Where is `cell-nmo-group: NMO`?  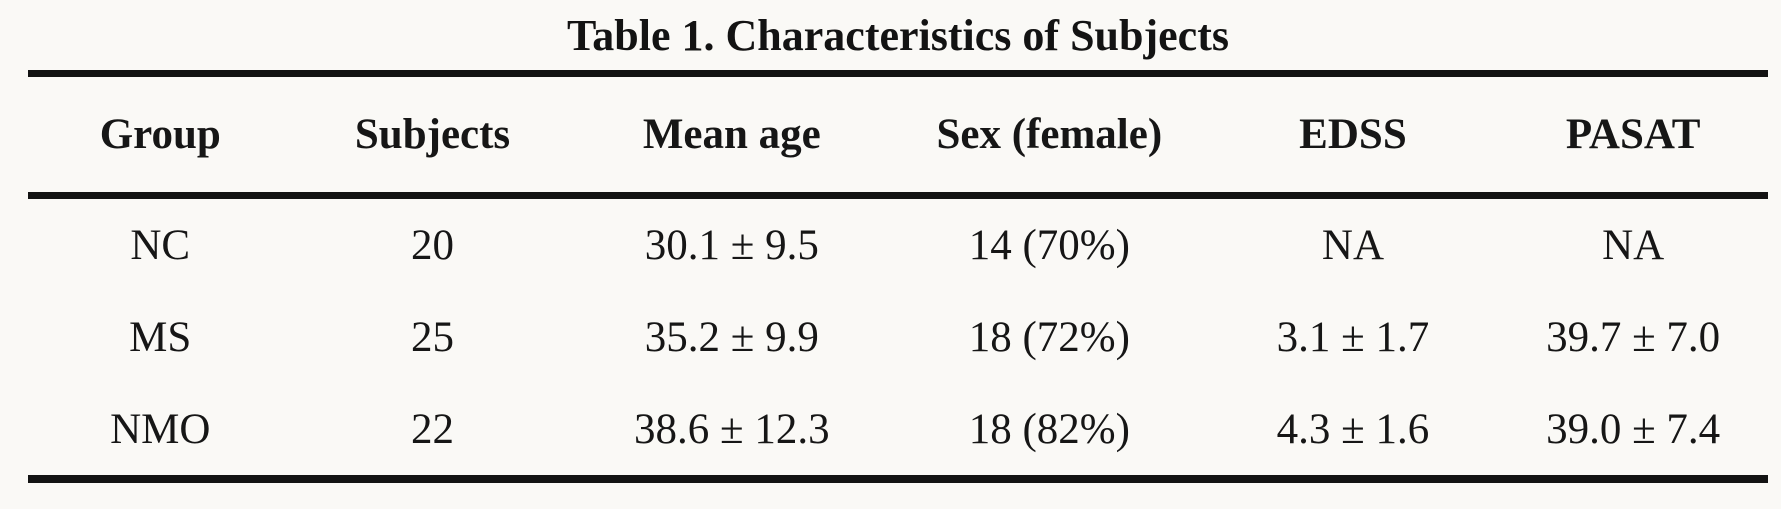 cell-nmo-group: NMO is located at coordinates (160, 429).